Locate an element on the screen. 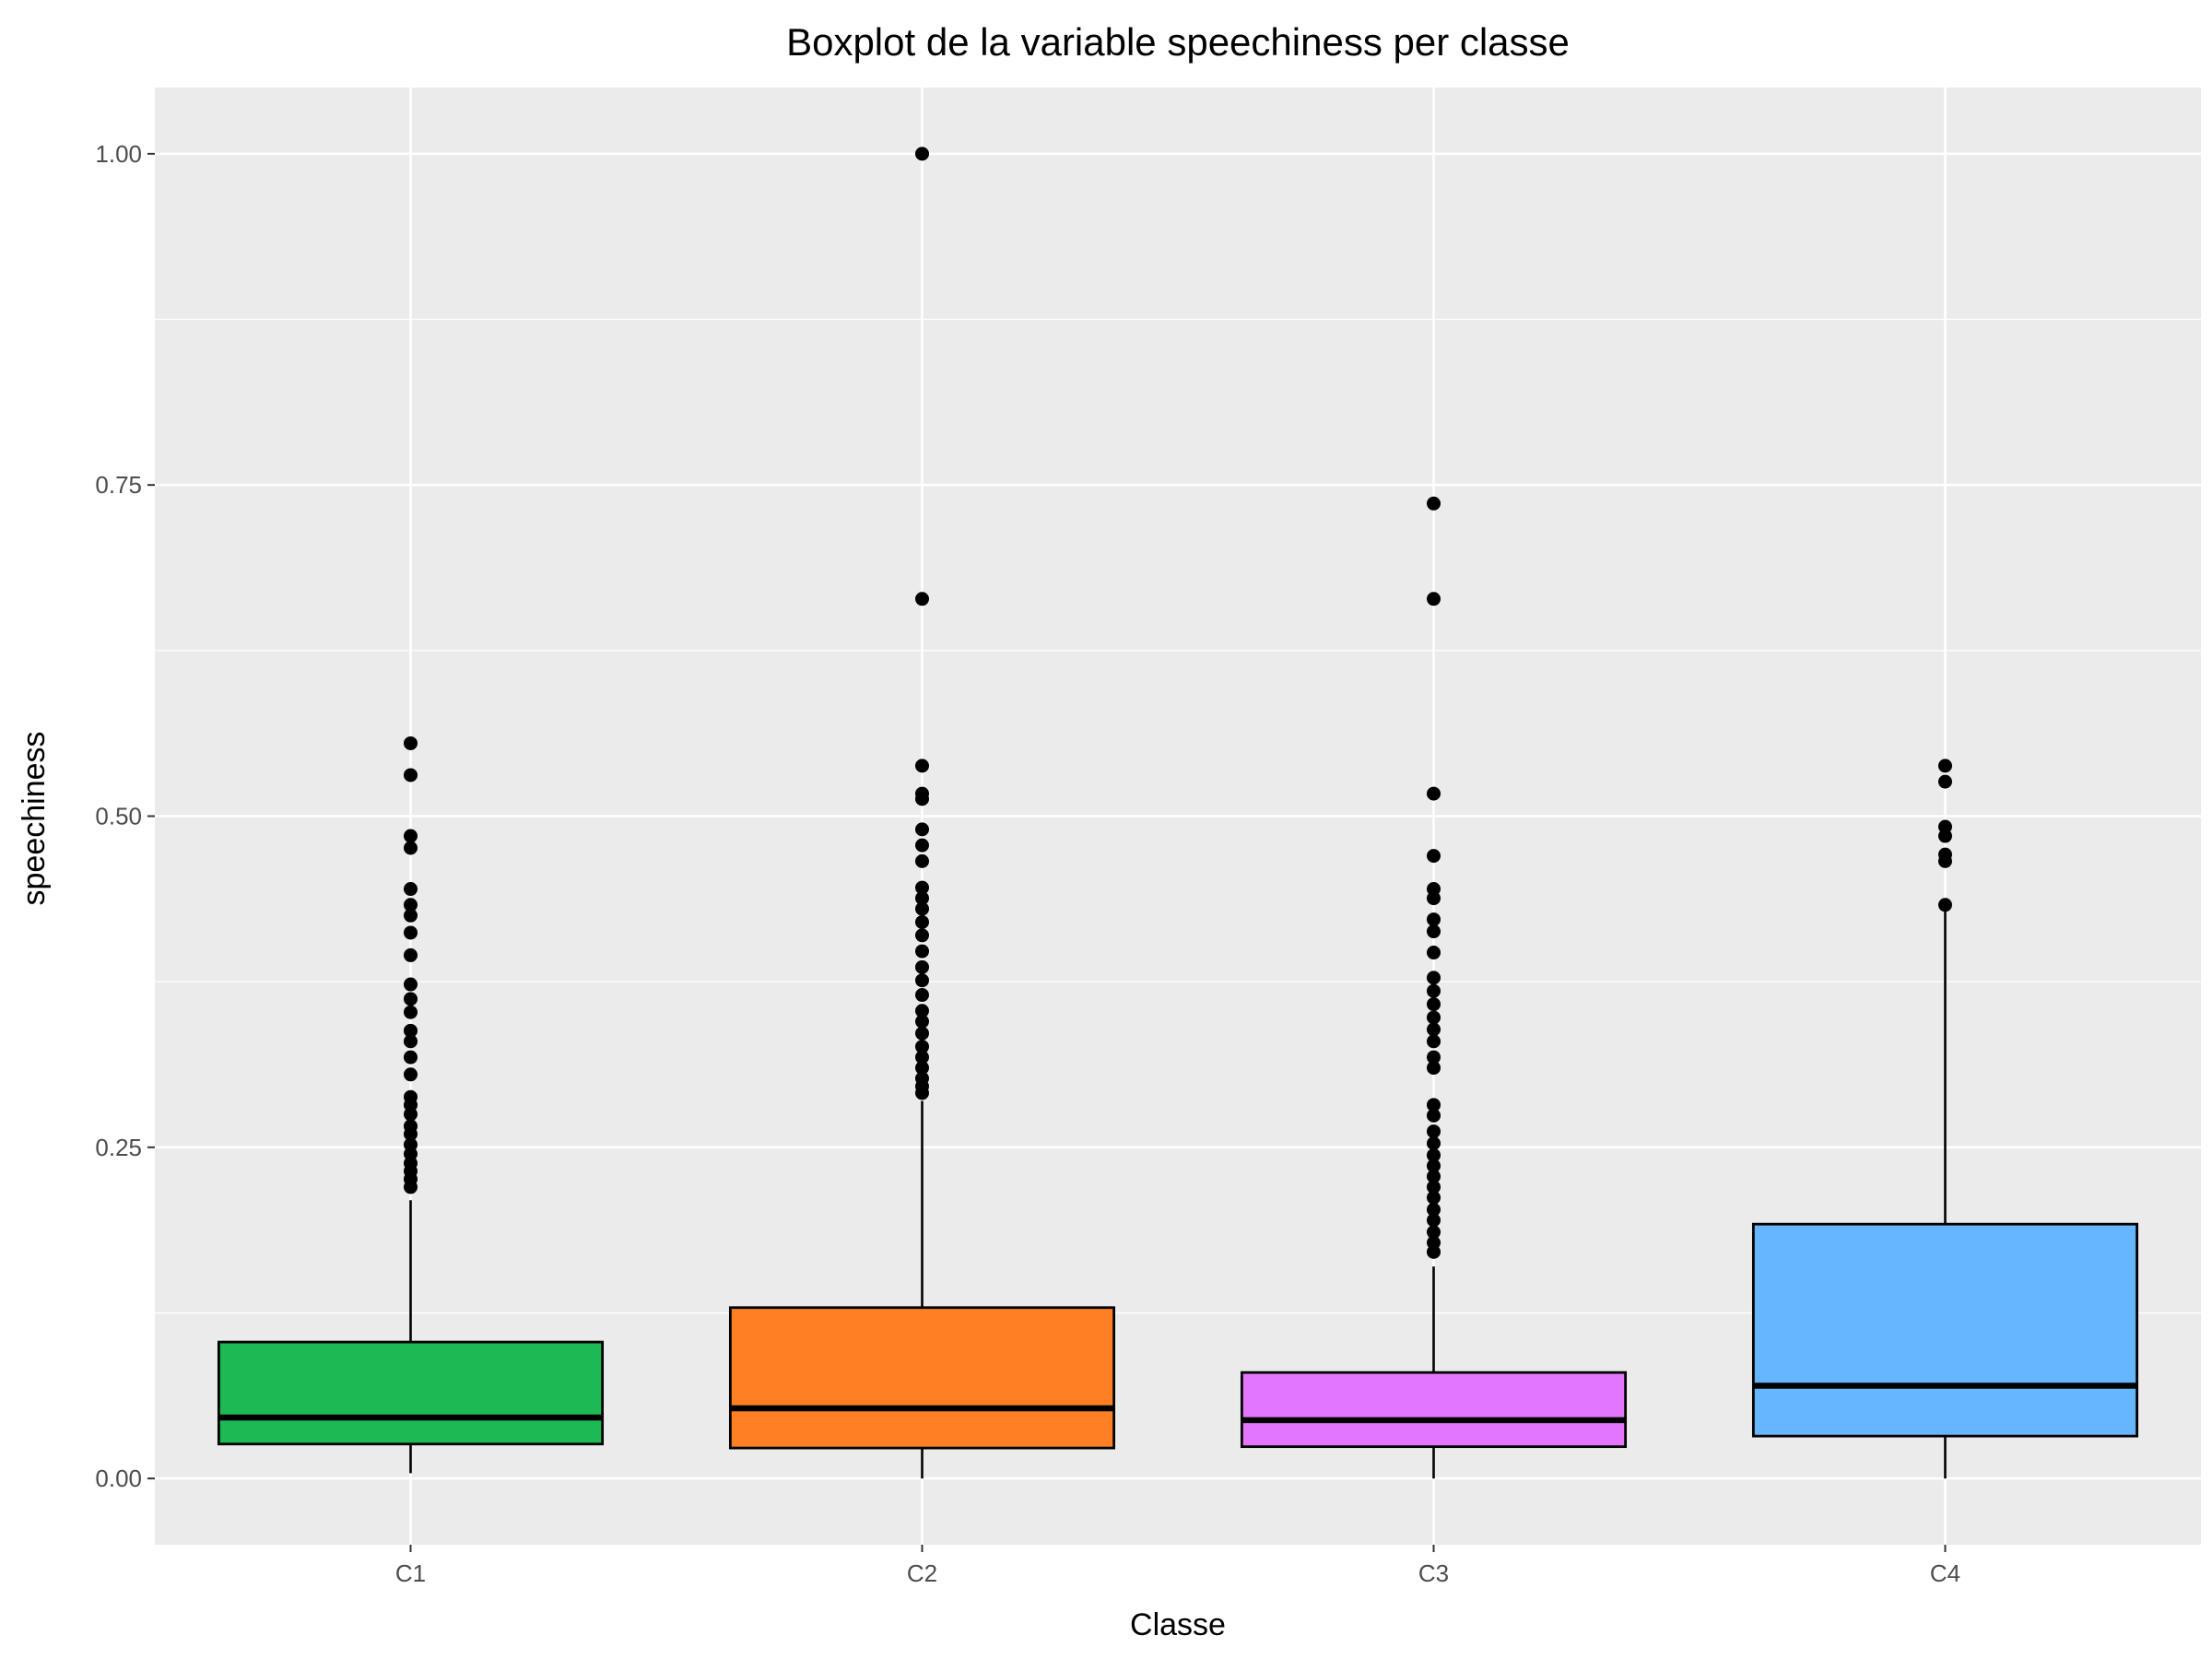 The width and height of the screenshot is (2212, 1659). x-axis-title: Classe is located at coordinates (1178, 1624).